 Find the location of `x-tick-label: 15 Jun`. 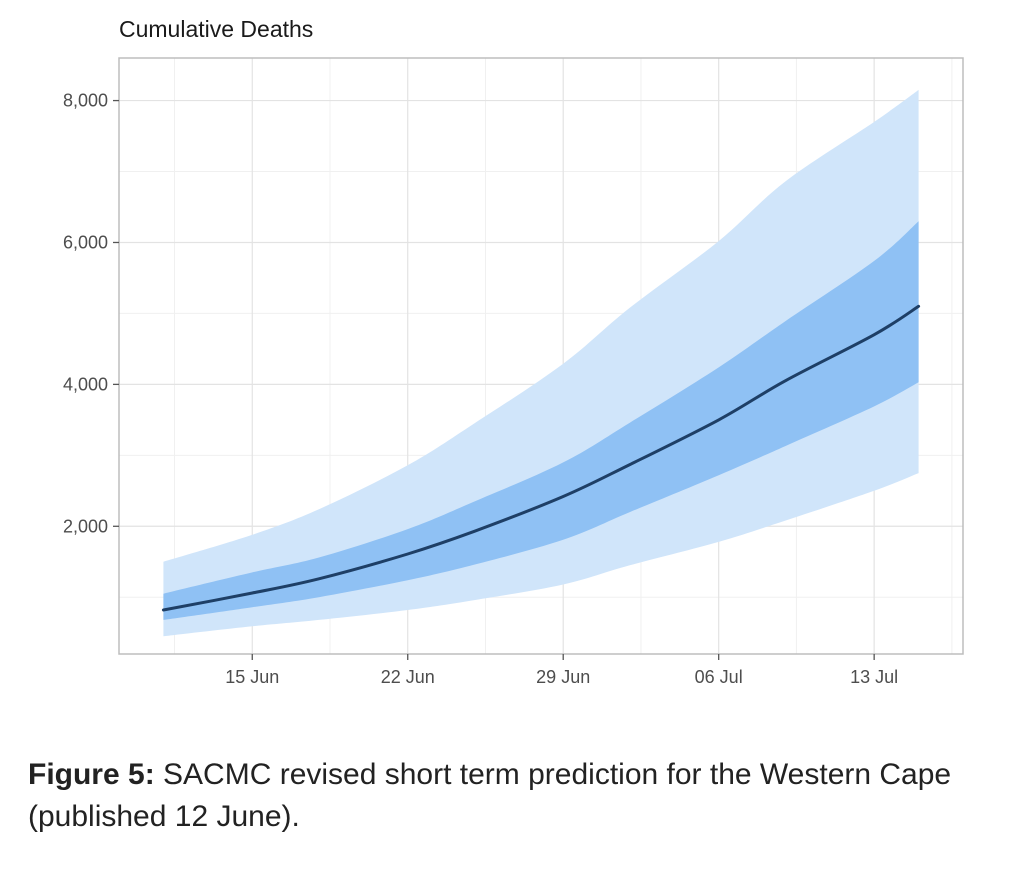

x-tick-label: 15 Jun is located at coordinates (252, 677).